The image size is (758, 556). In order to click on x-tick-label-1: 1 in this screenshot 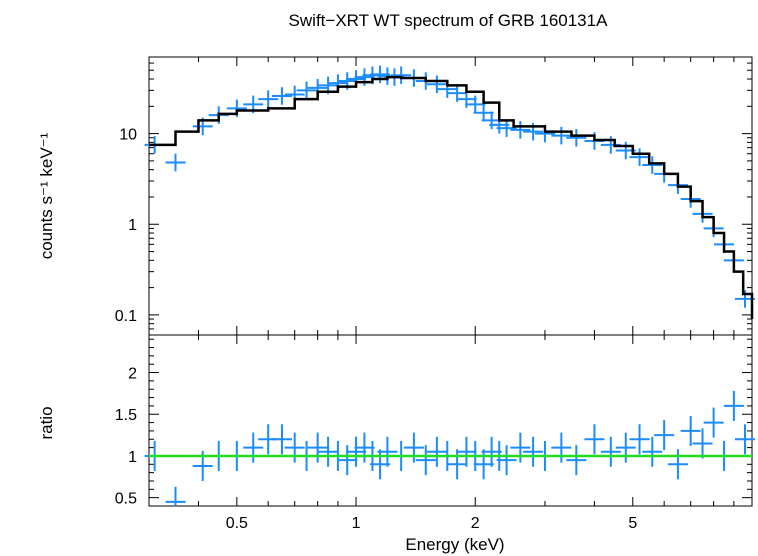, I will do `click(356, 523)`.